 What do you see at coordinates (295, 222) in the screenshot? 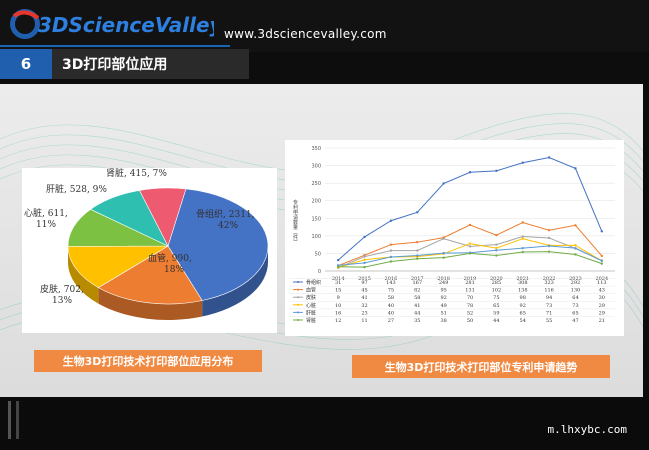
I see `y-axis-label: 专利申请数量（件）` at bounding box center [295, 222].